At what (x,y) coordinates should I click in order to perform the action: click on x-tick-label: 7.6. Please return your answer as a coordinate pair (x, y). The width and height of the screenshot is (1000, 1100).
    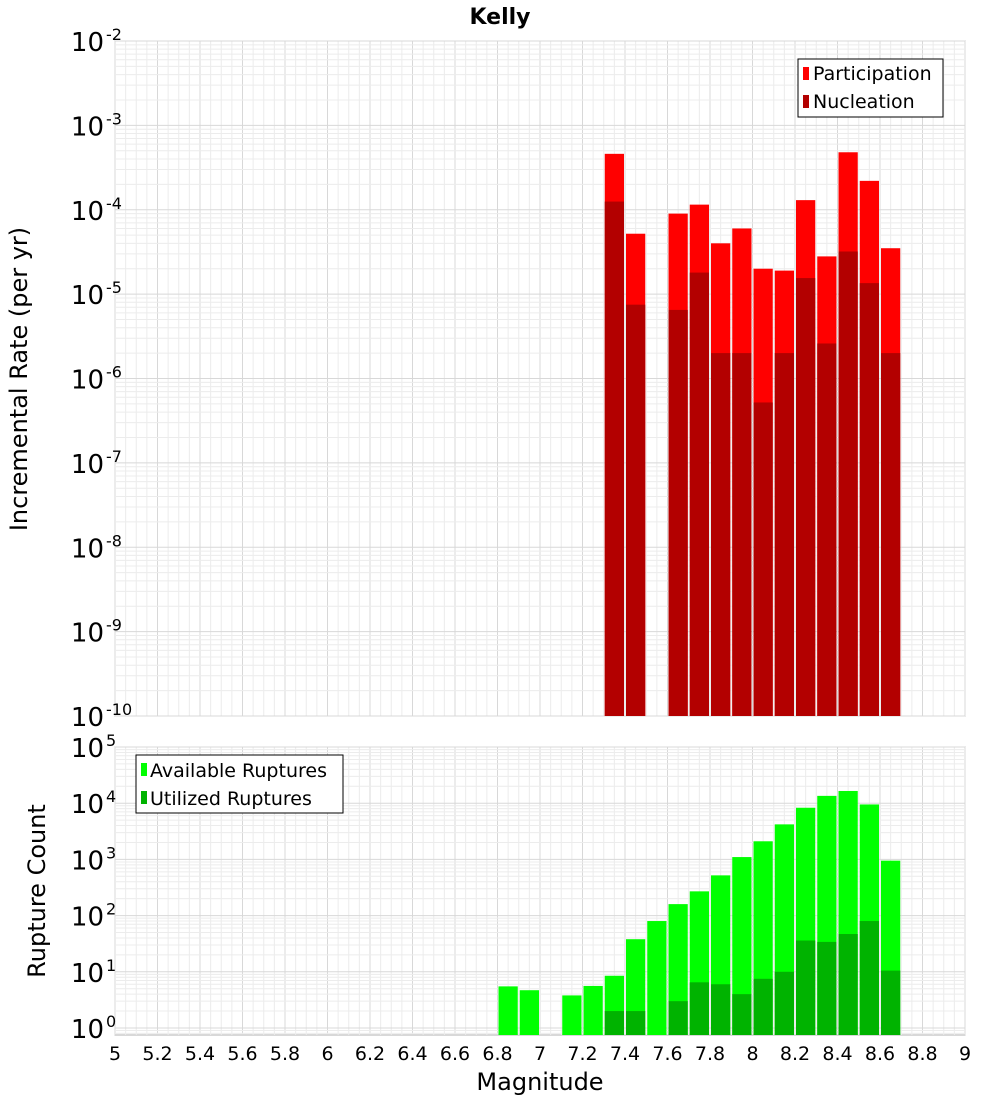
    Looking at the image, I should click on (667, 1054).